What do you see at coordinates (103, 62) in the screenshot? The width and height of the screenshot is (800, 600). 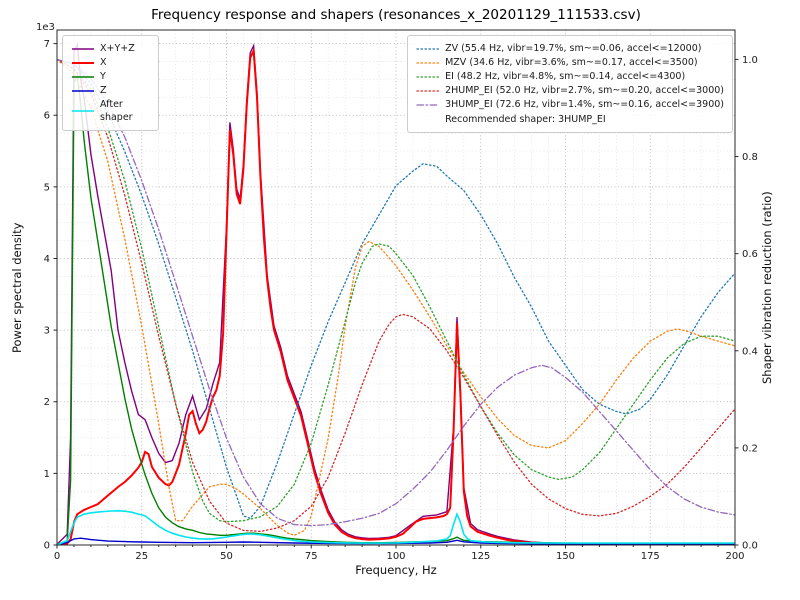 I see `legend-label: X` at bounding box center [103, 62].